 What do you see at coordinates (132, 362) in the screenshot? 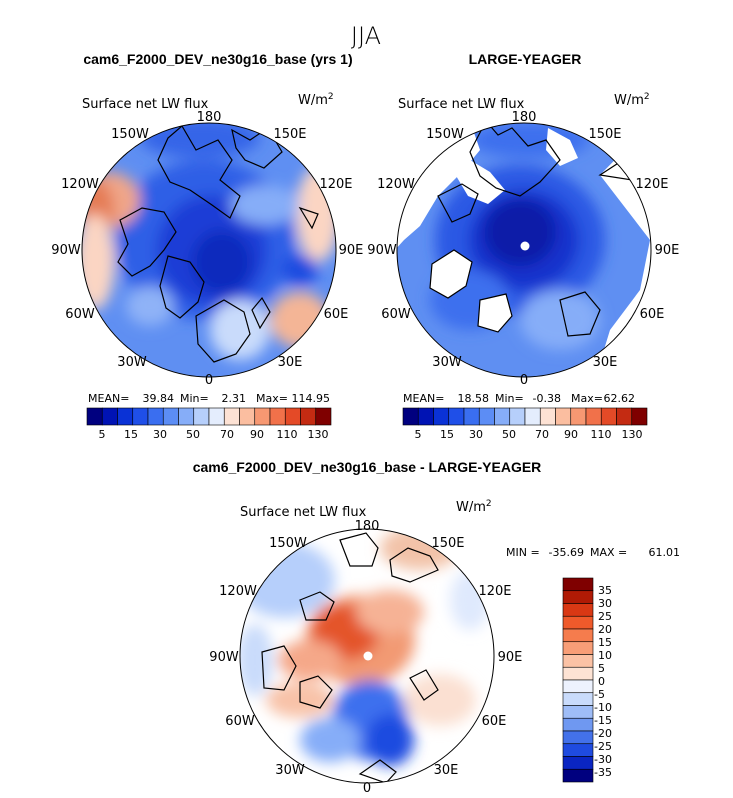
I see `lon-label: 30W` at bounding box center [132, 362].